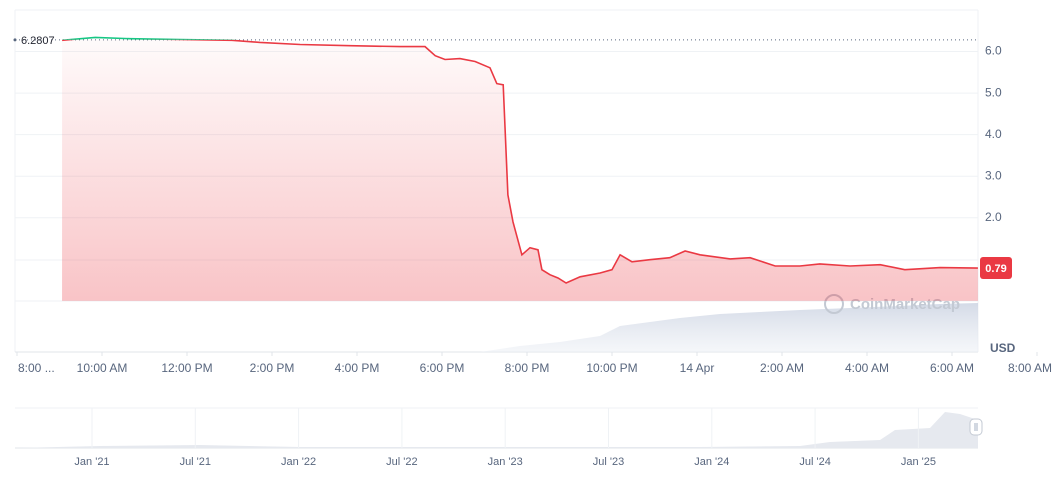  I want to click on x-tick-label: 10:00 AM, so click(102, 368).